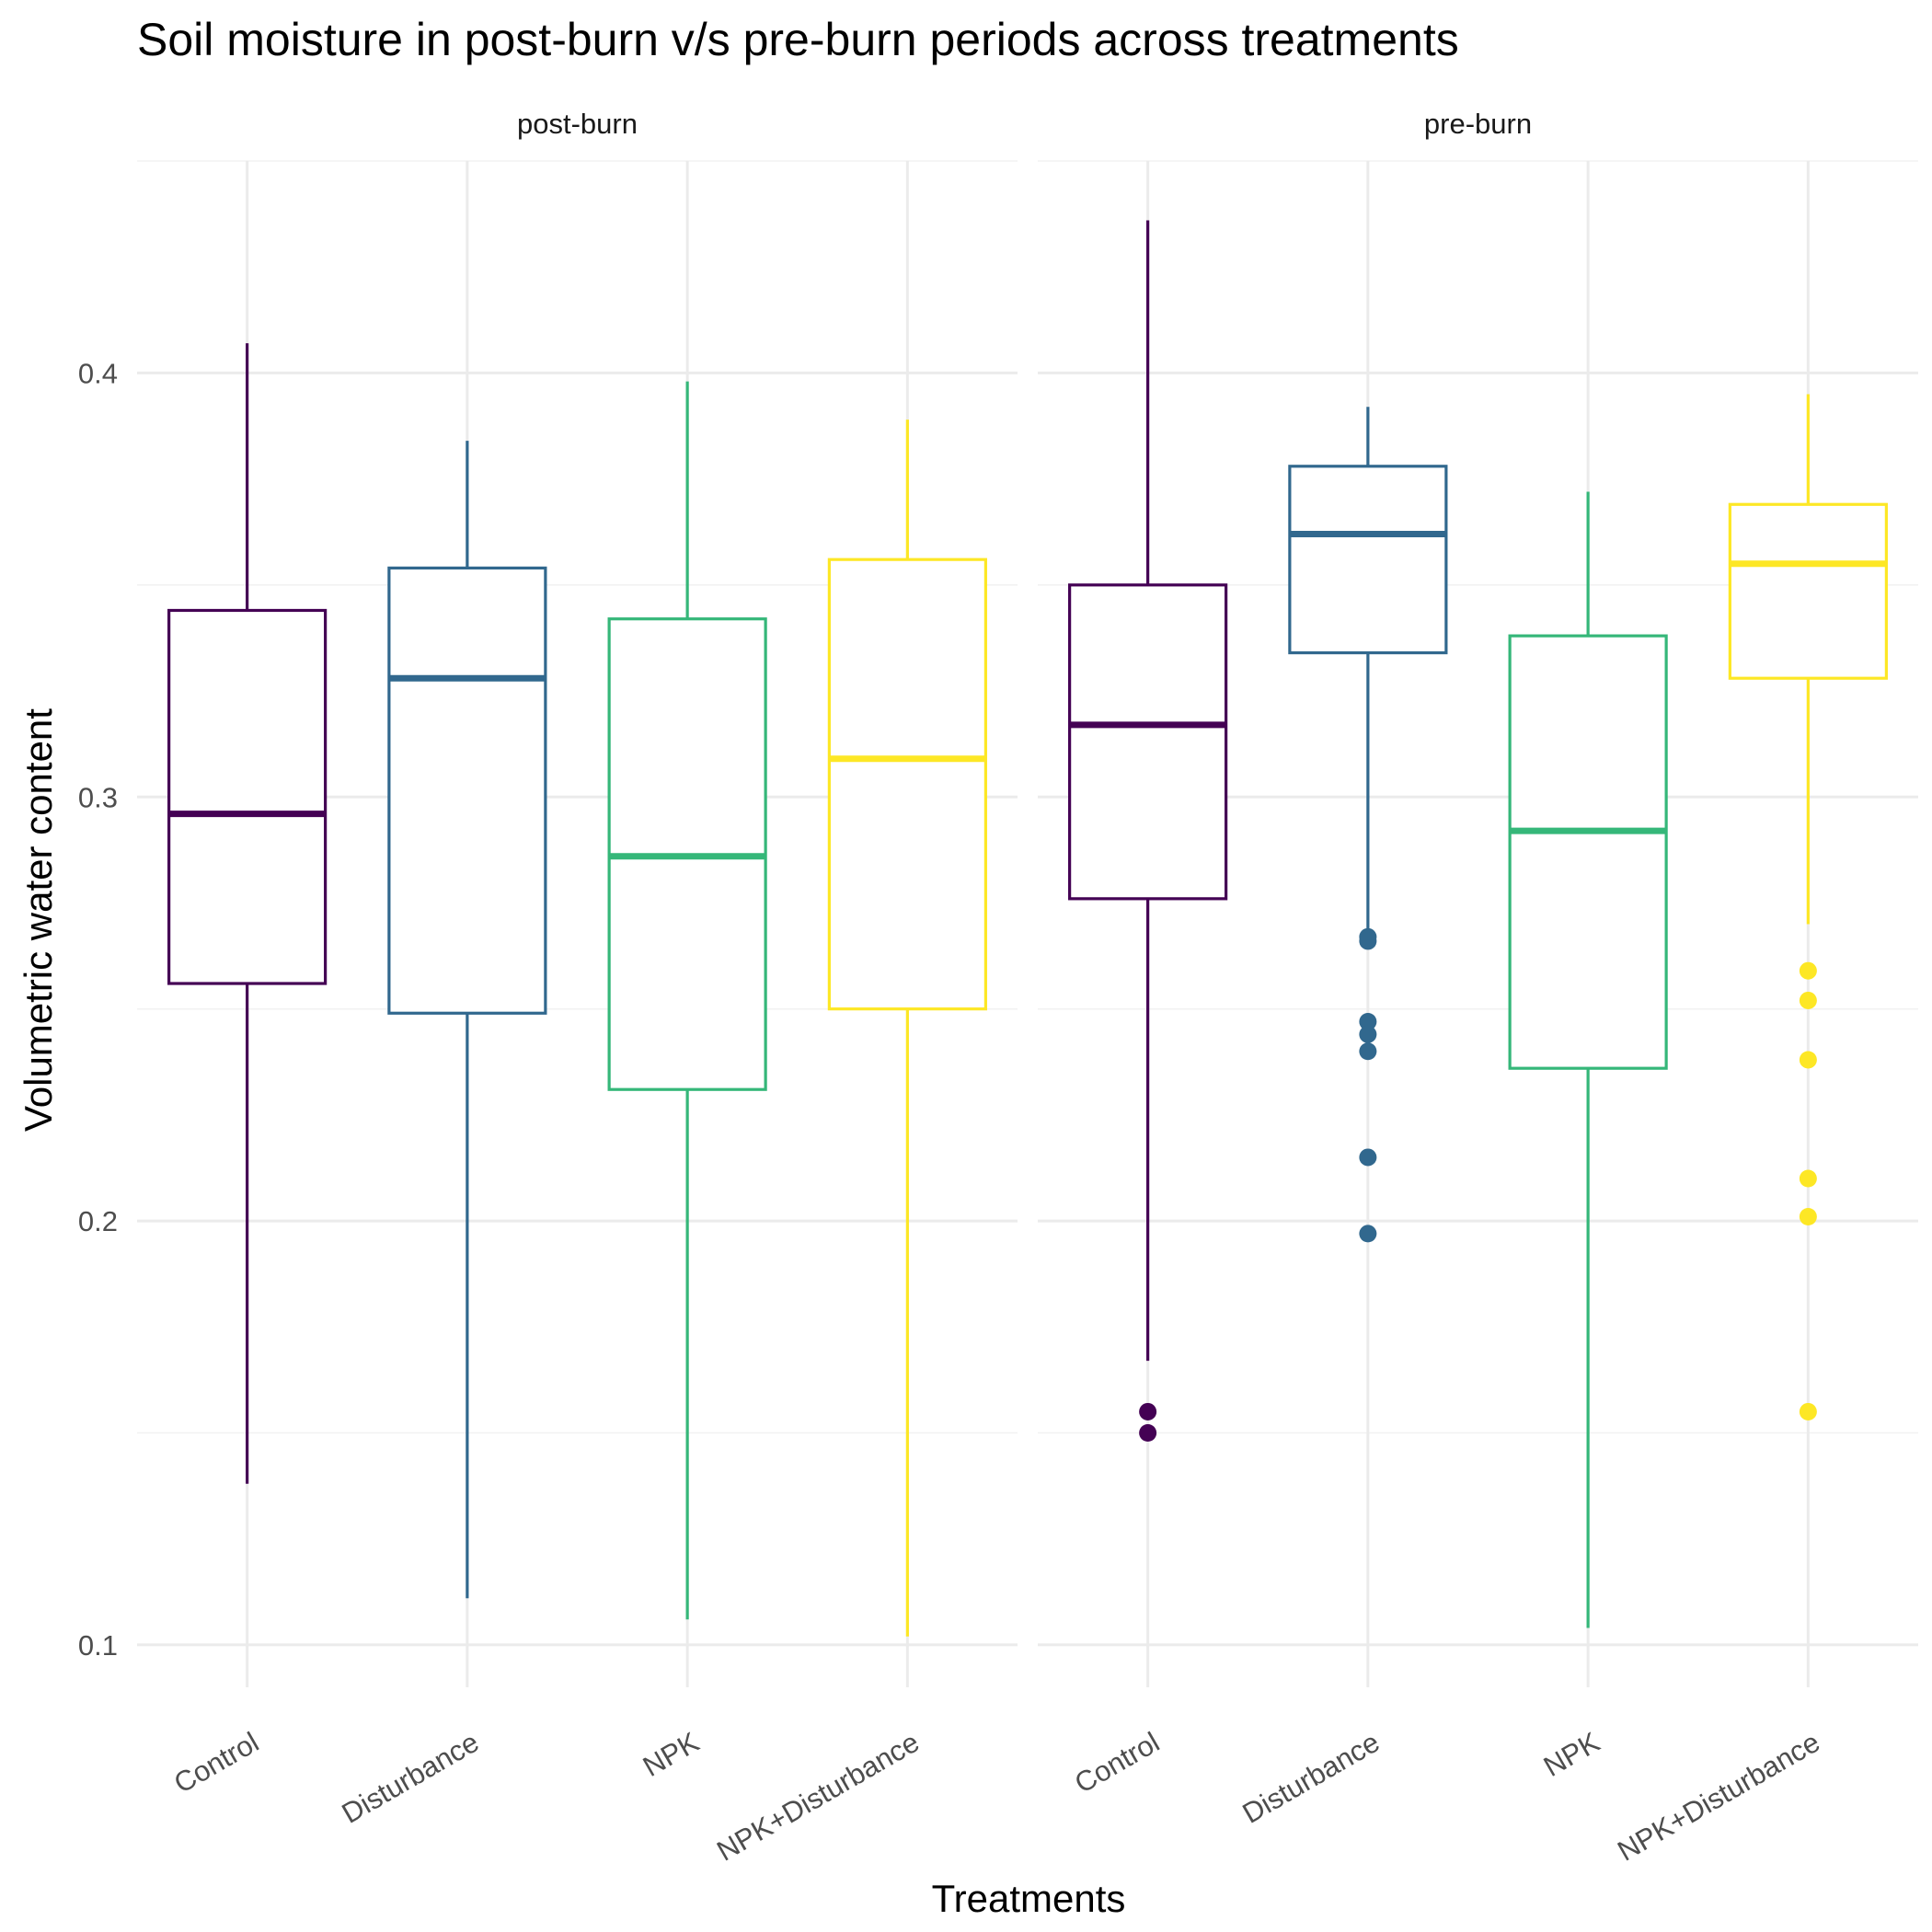 The image size is (1932, 1932). Describe the element at coordinates (1029, 1898) in the screenshot. I see `x-axis-title: Treatments` at that location.